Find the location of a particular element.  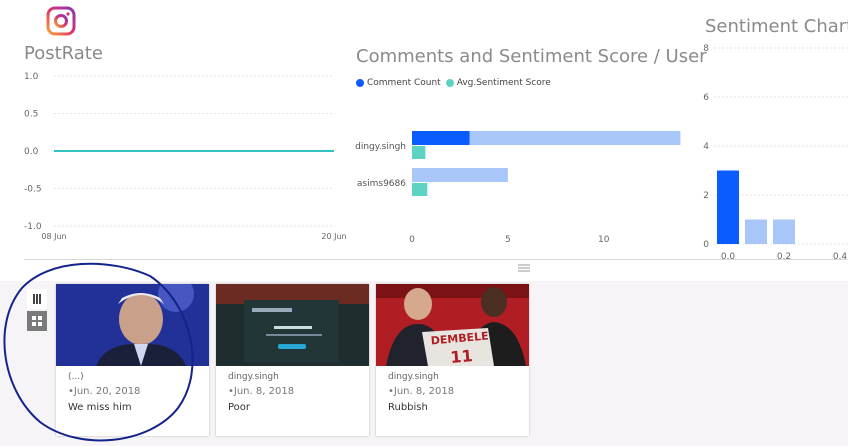

post-card: (...) •Jun. 20, 2018 We miss him is located at coordinates (132, 356).